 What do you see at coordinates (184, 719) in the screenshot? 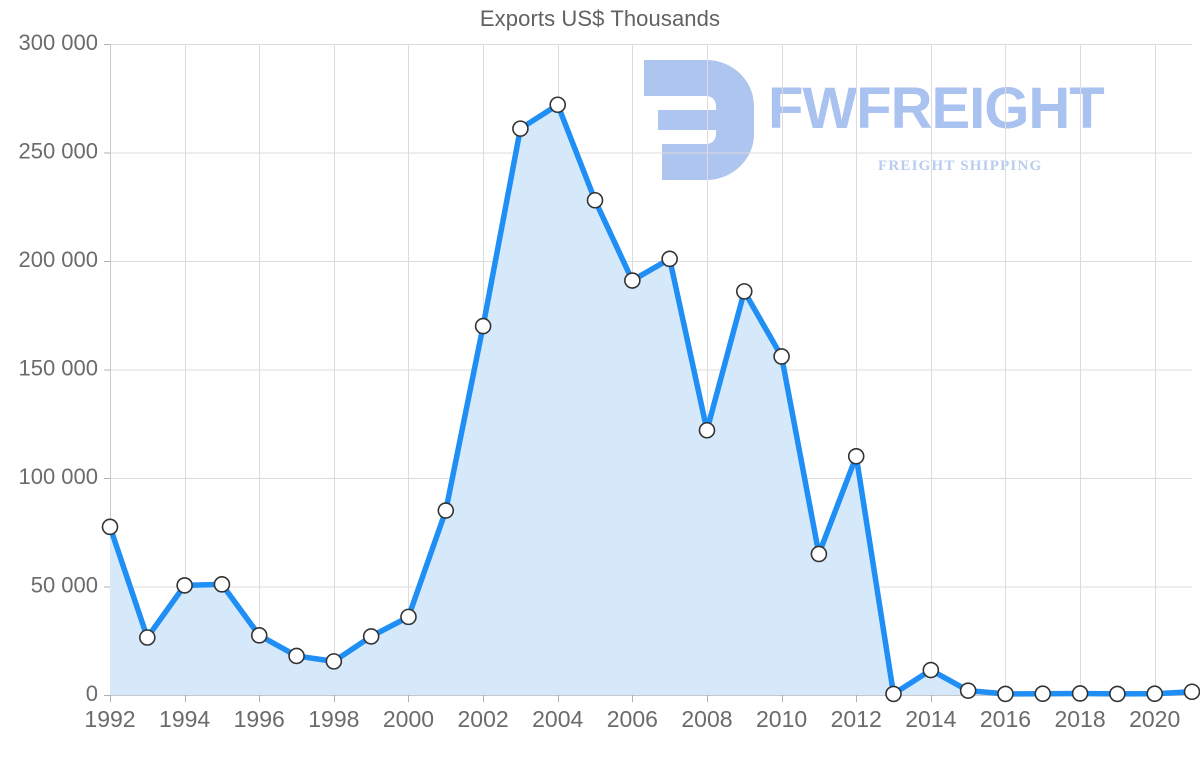
I see `x-tick-label: 1994` at bounding box center [184, 719].